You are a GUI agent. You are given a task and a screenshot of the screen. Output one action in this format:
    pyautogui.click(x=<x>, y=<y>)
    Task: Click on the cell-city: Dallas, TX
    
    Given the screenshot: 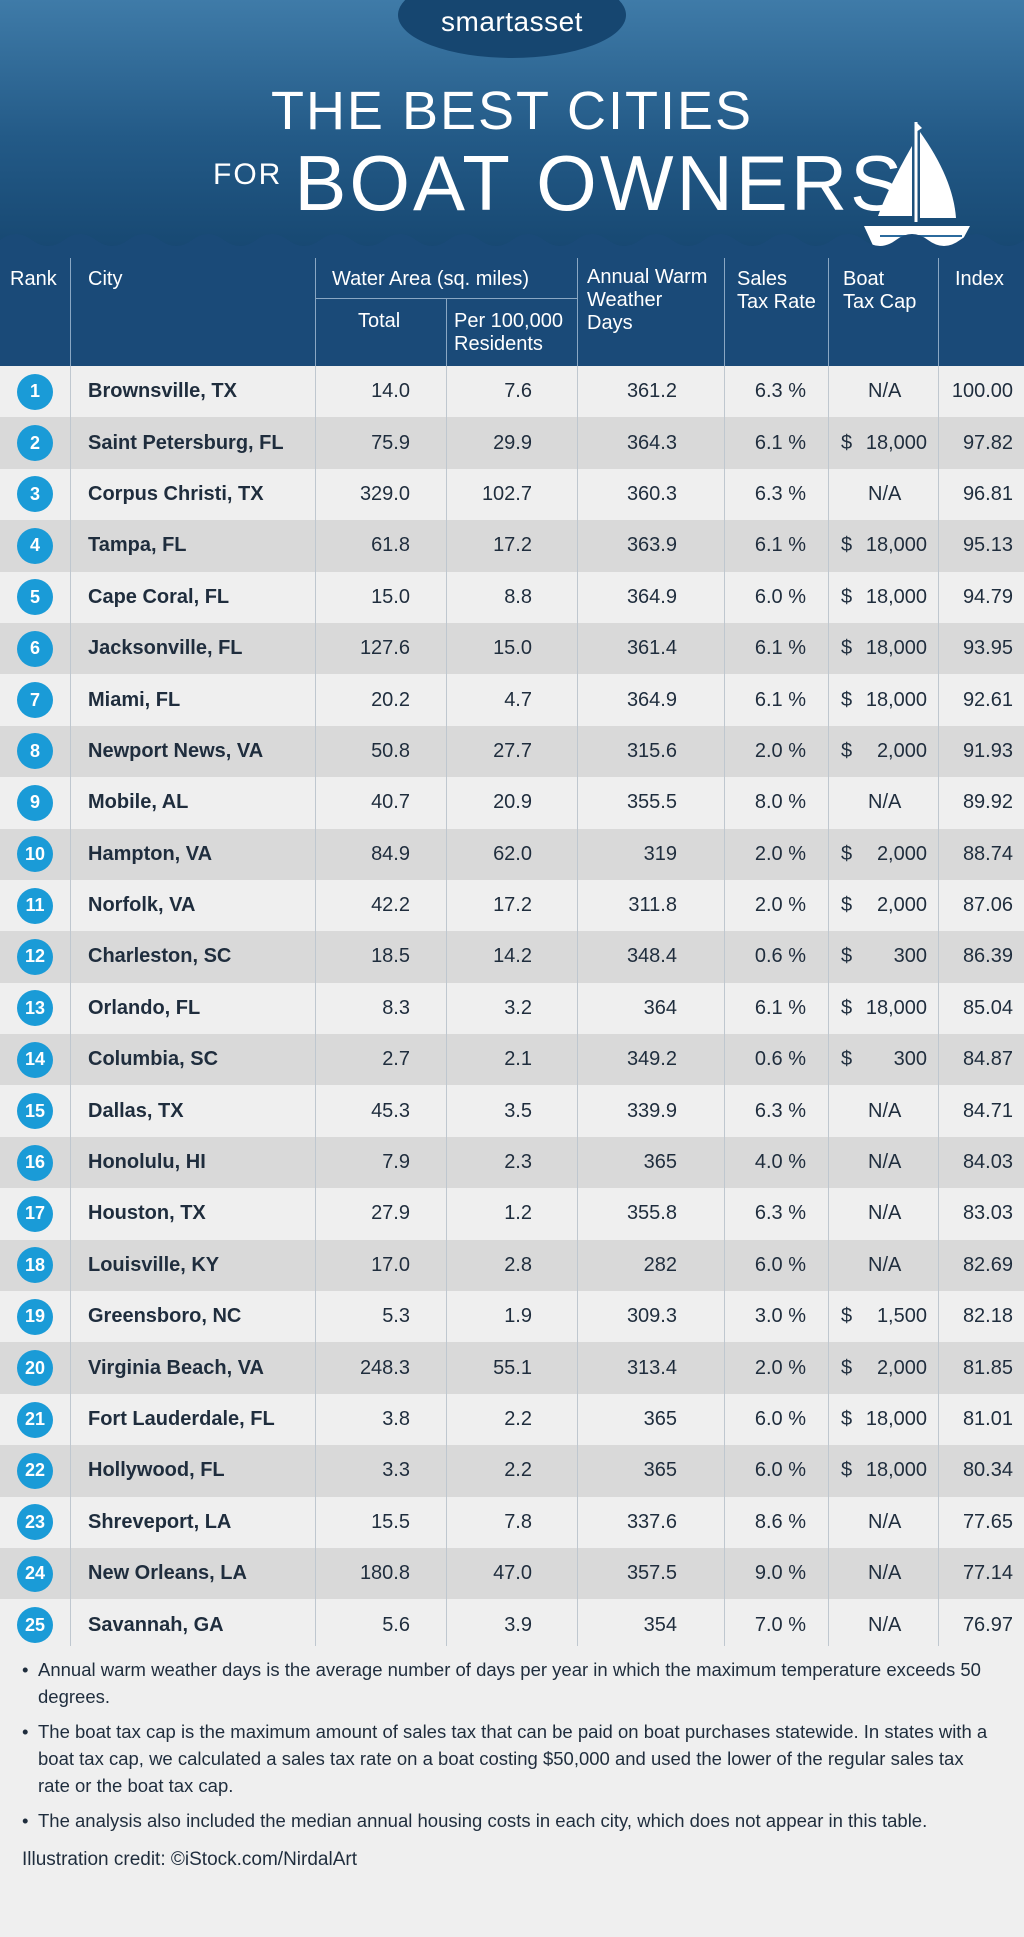 What is the action you would take?
    pyautogui.click(x=136, y=1110)
    